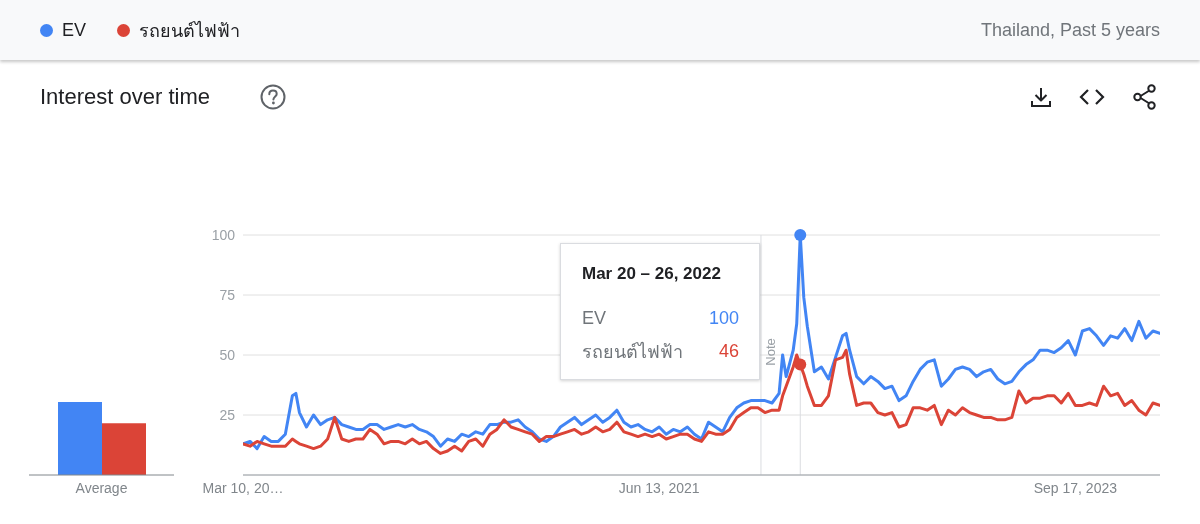 The height and width of the screenshot is (524, 1200). What do you see at coordinates (227, 414) in the screenshot?
I see `y-tick-label: 25` at bounding box center [227, 414].